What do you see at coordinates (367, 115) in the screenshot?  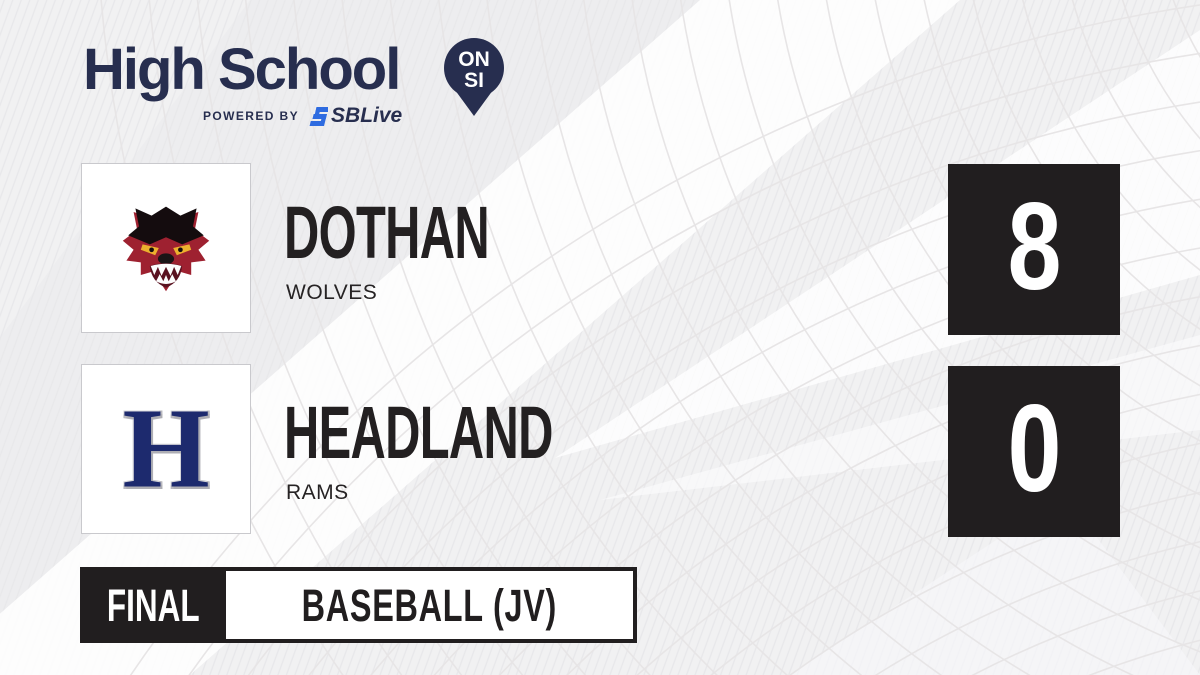 I see `sblive-wordmark: SBLive` at bounding box center [367, 115].